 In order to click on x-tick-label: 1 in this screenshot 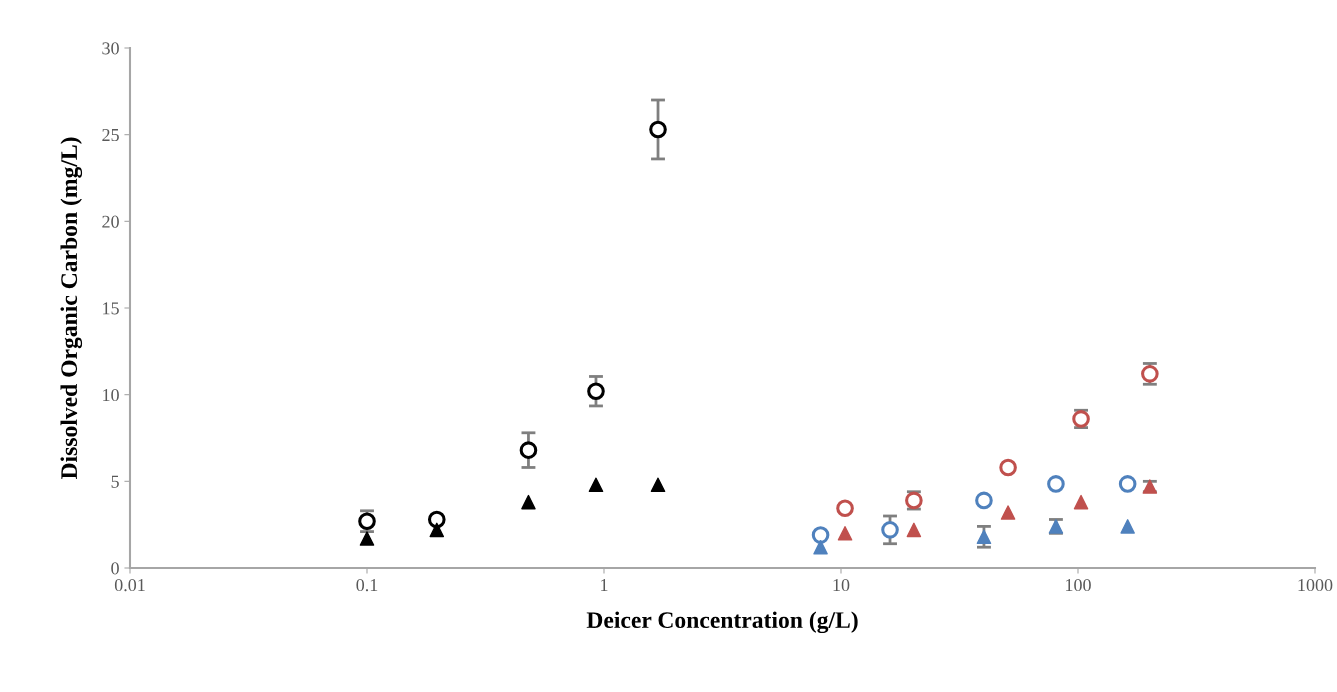, I will do `click(604, 585)`.